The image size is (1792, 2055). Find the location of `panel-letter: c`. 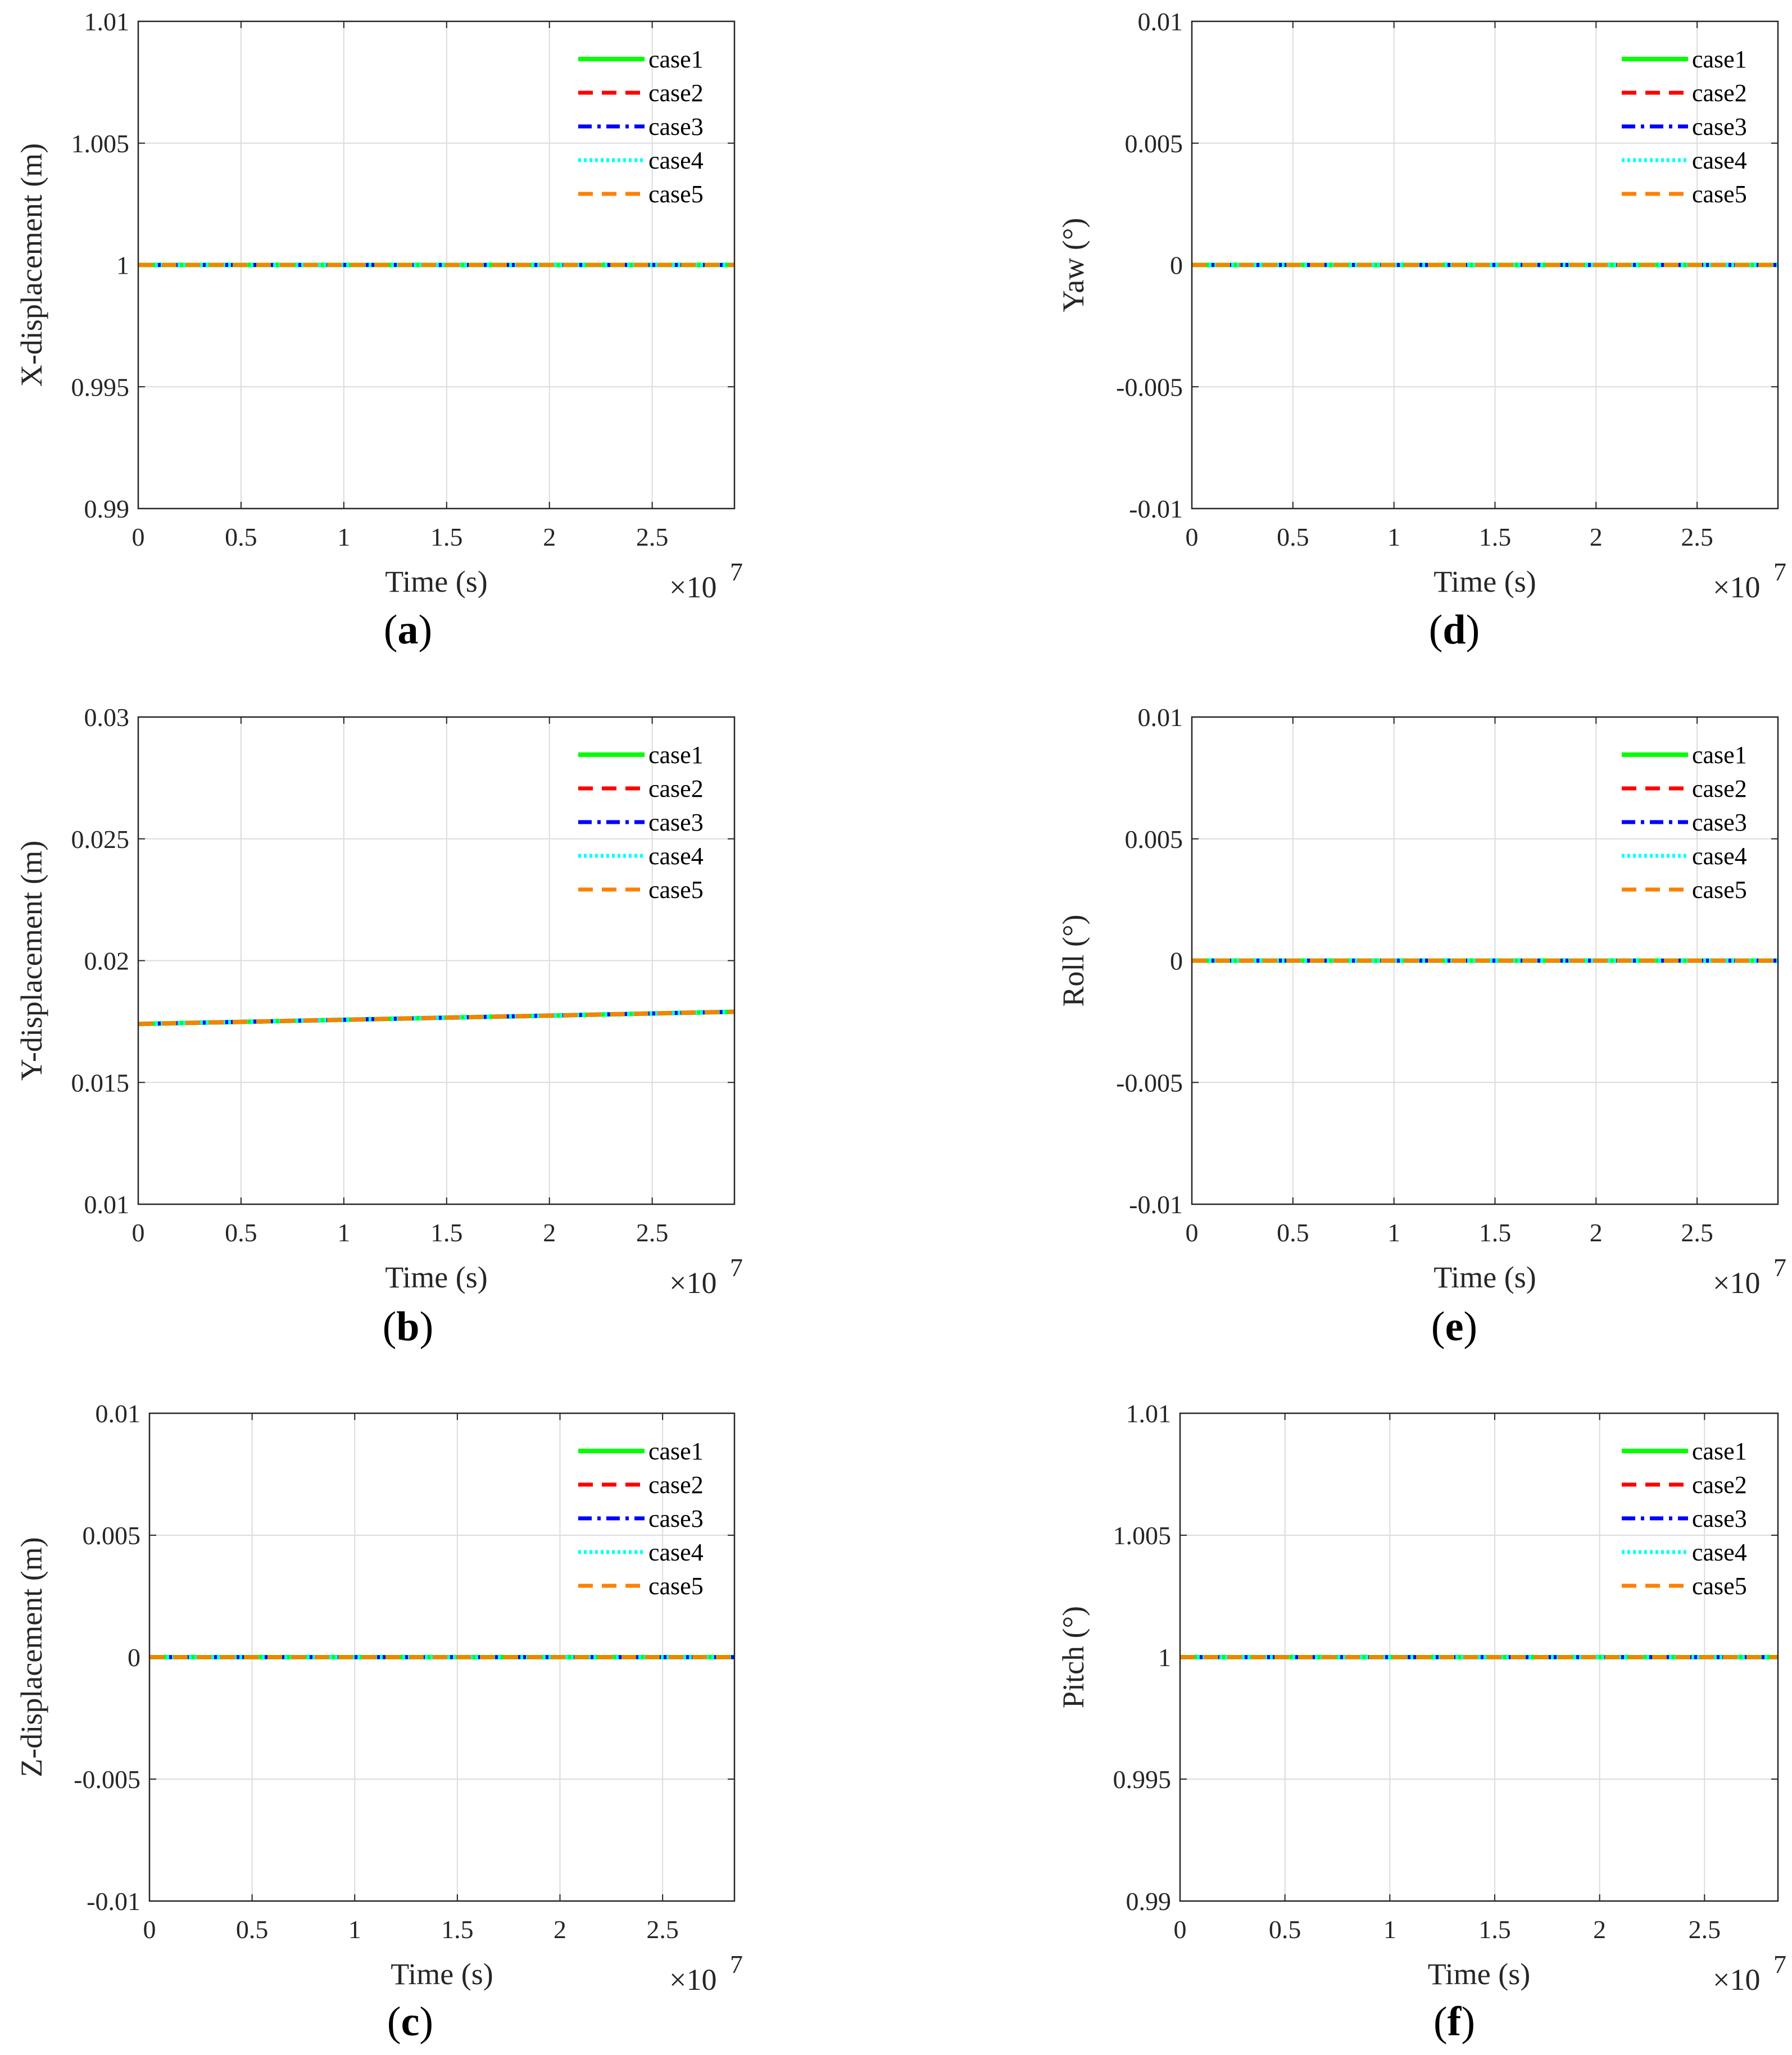

panel-letter: c is located at coordinates (410, 2022).